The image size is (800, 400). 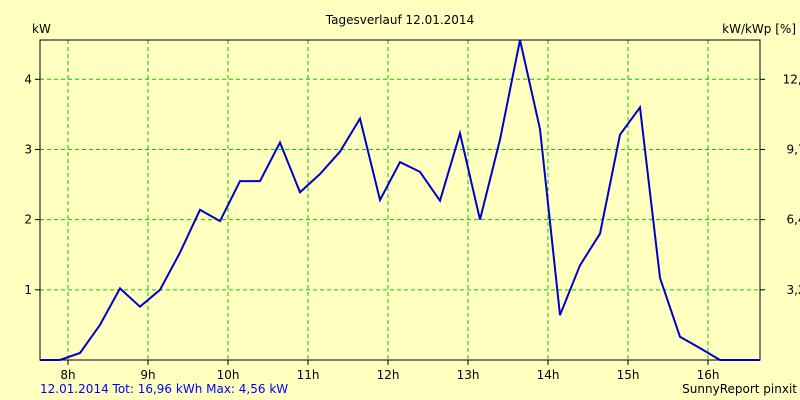 I want to click on x-tick-label: 10h, so click(x=228, y=375).